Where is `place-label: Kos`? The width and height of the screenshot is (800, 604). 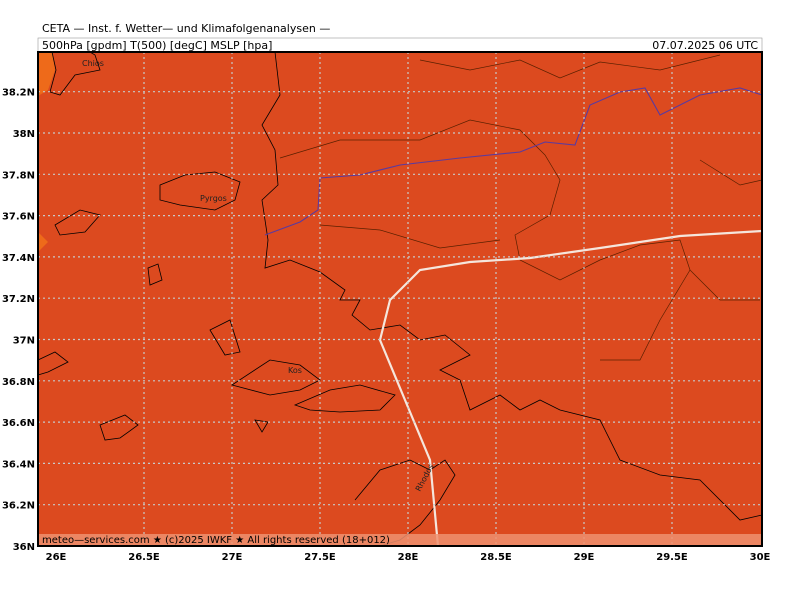
place-label: Kos is located at coordinates (295, 370).